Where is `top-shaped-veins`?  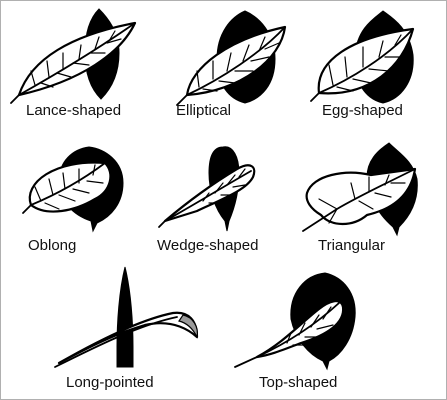 top-shaped-veins is located at coordinates (310, 326).